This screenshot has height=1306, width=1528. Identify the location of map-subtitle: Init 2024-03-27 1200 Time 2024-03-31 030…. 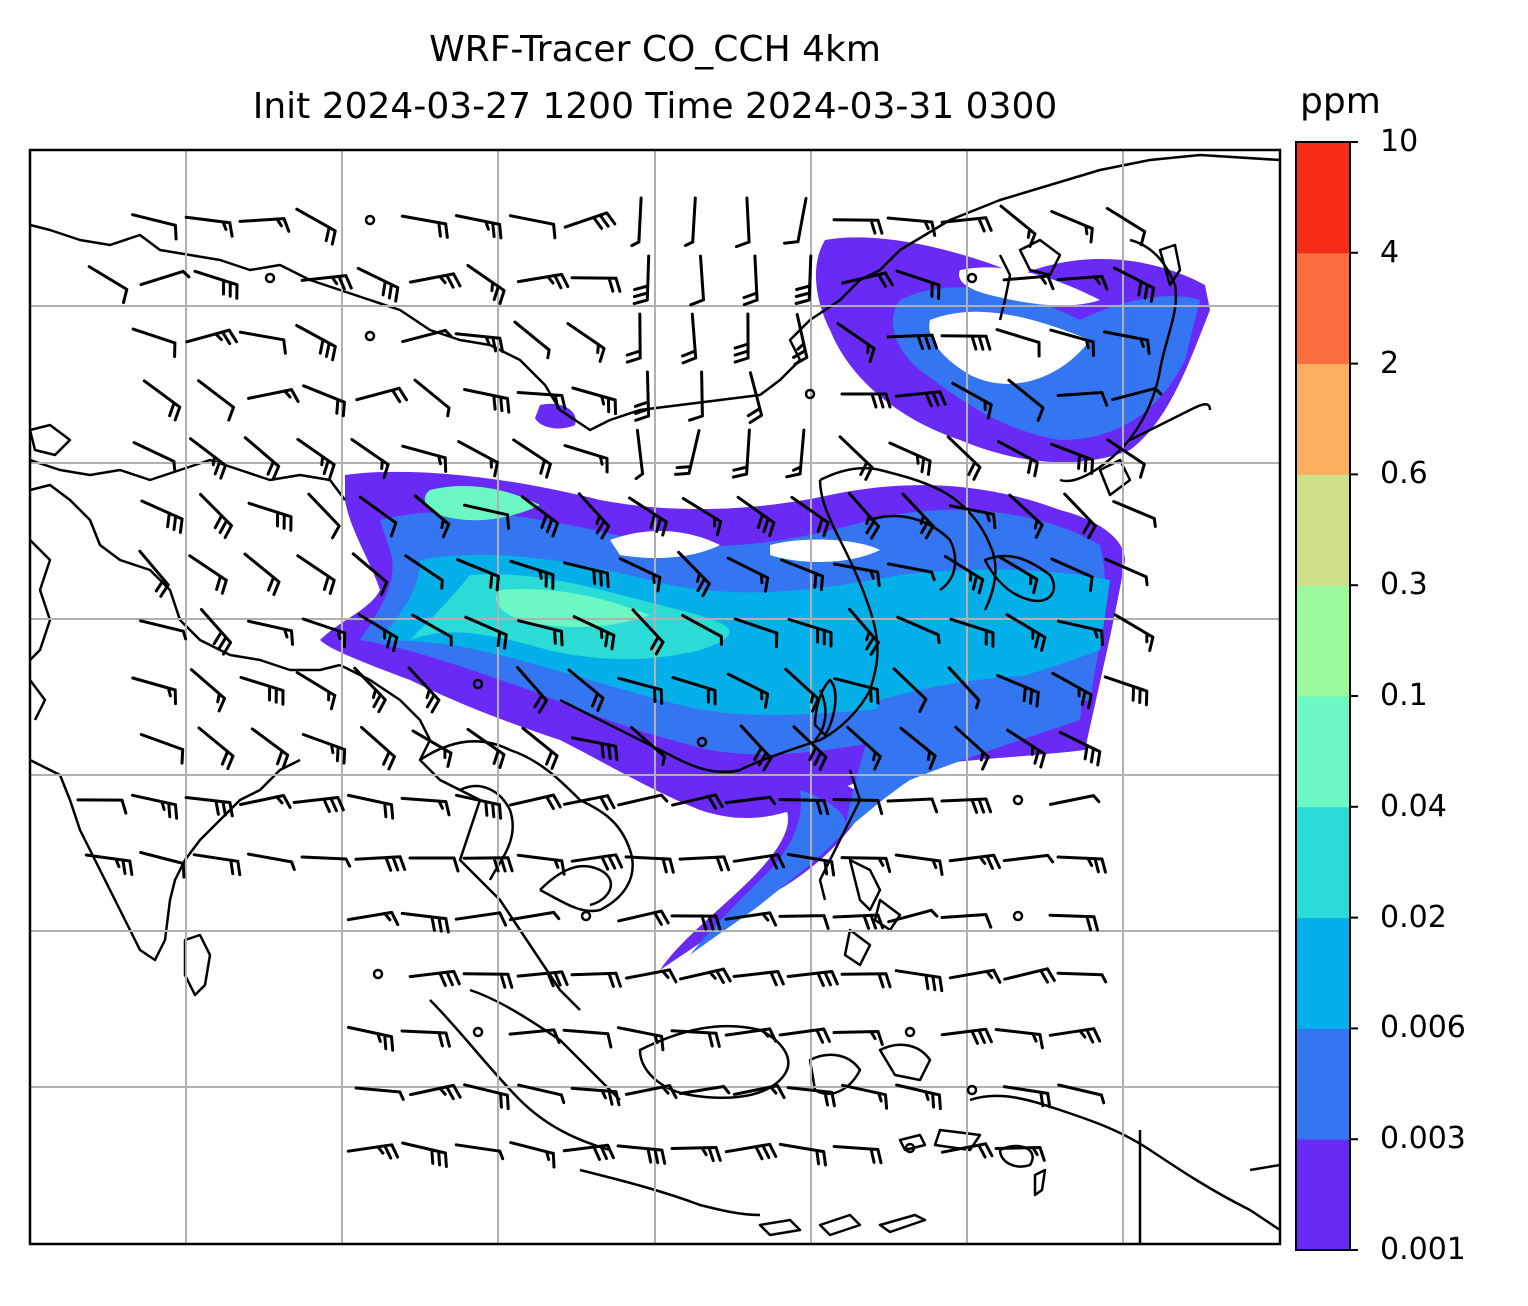
(655, 106).